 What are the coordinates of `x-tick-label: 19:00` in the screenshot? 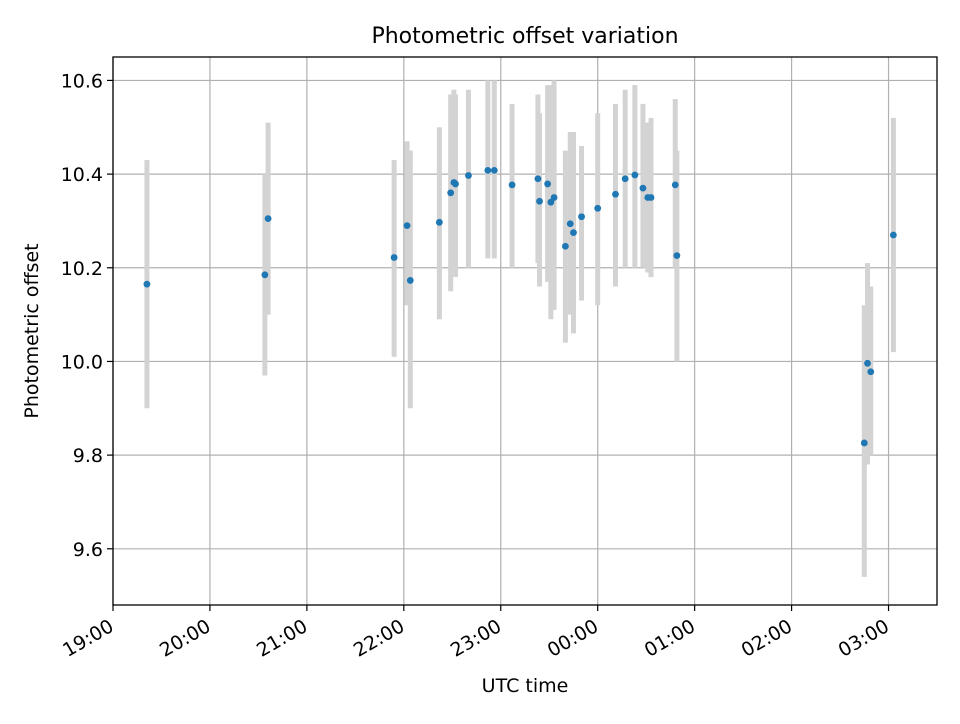 It's located at (88, 638).